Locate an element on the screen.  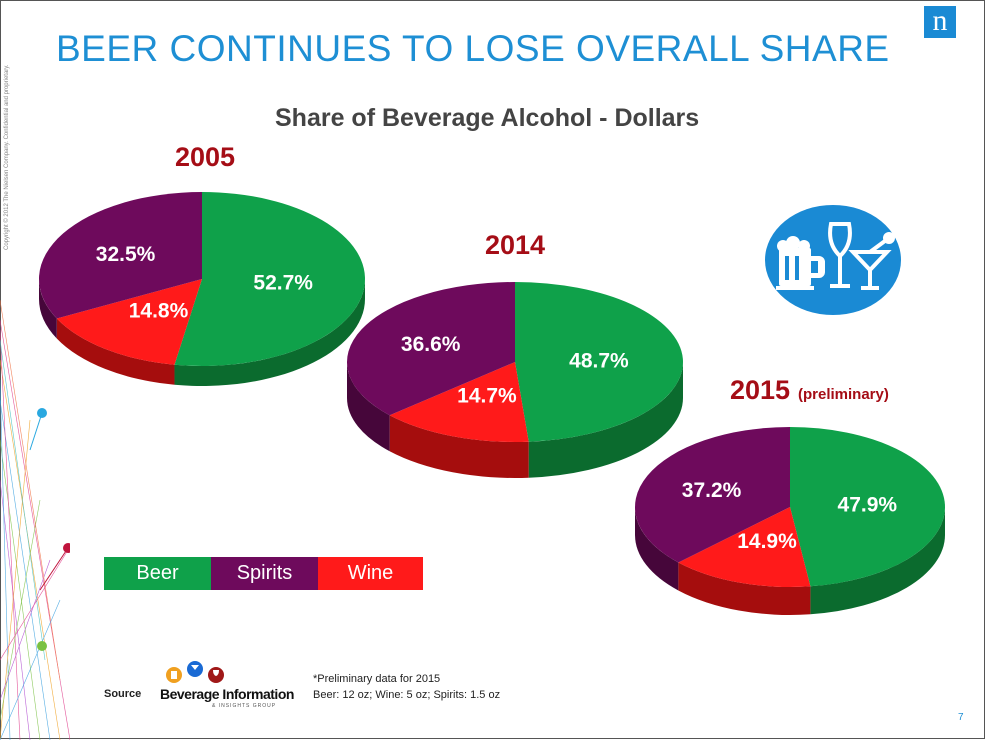
decorative-network-graphic is located at coordinates (35, 520).